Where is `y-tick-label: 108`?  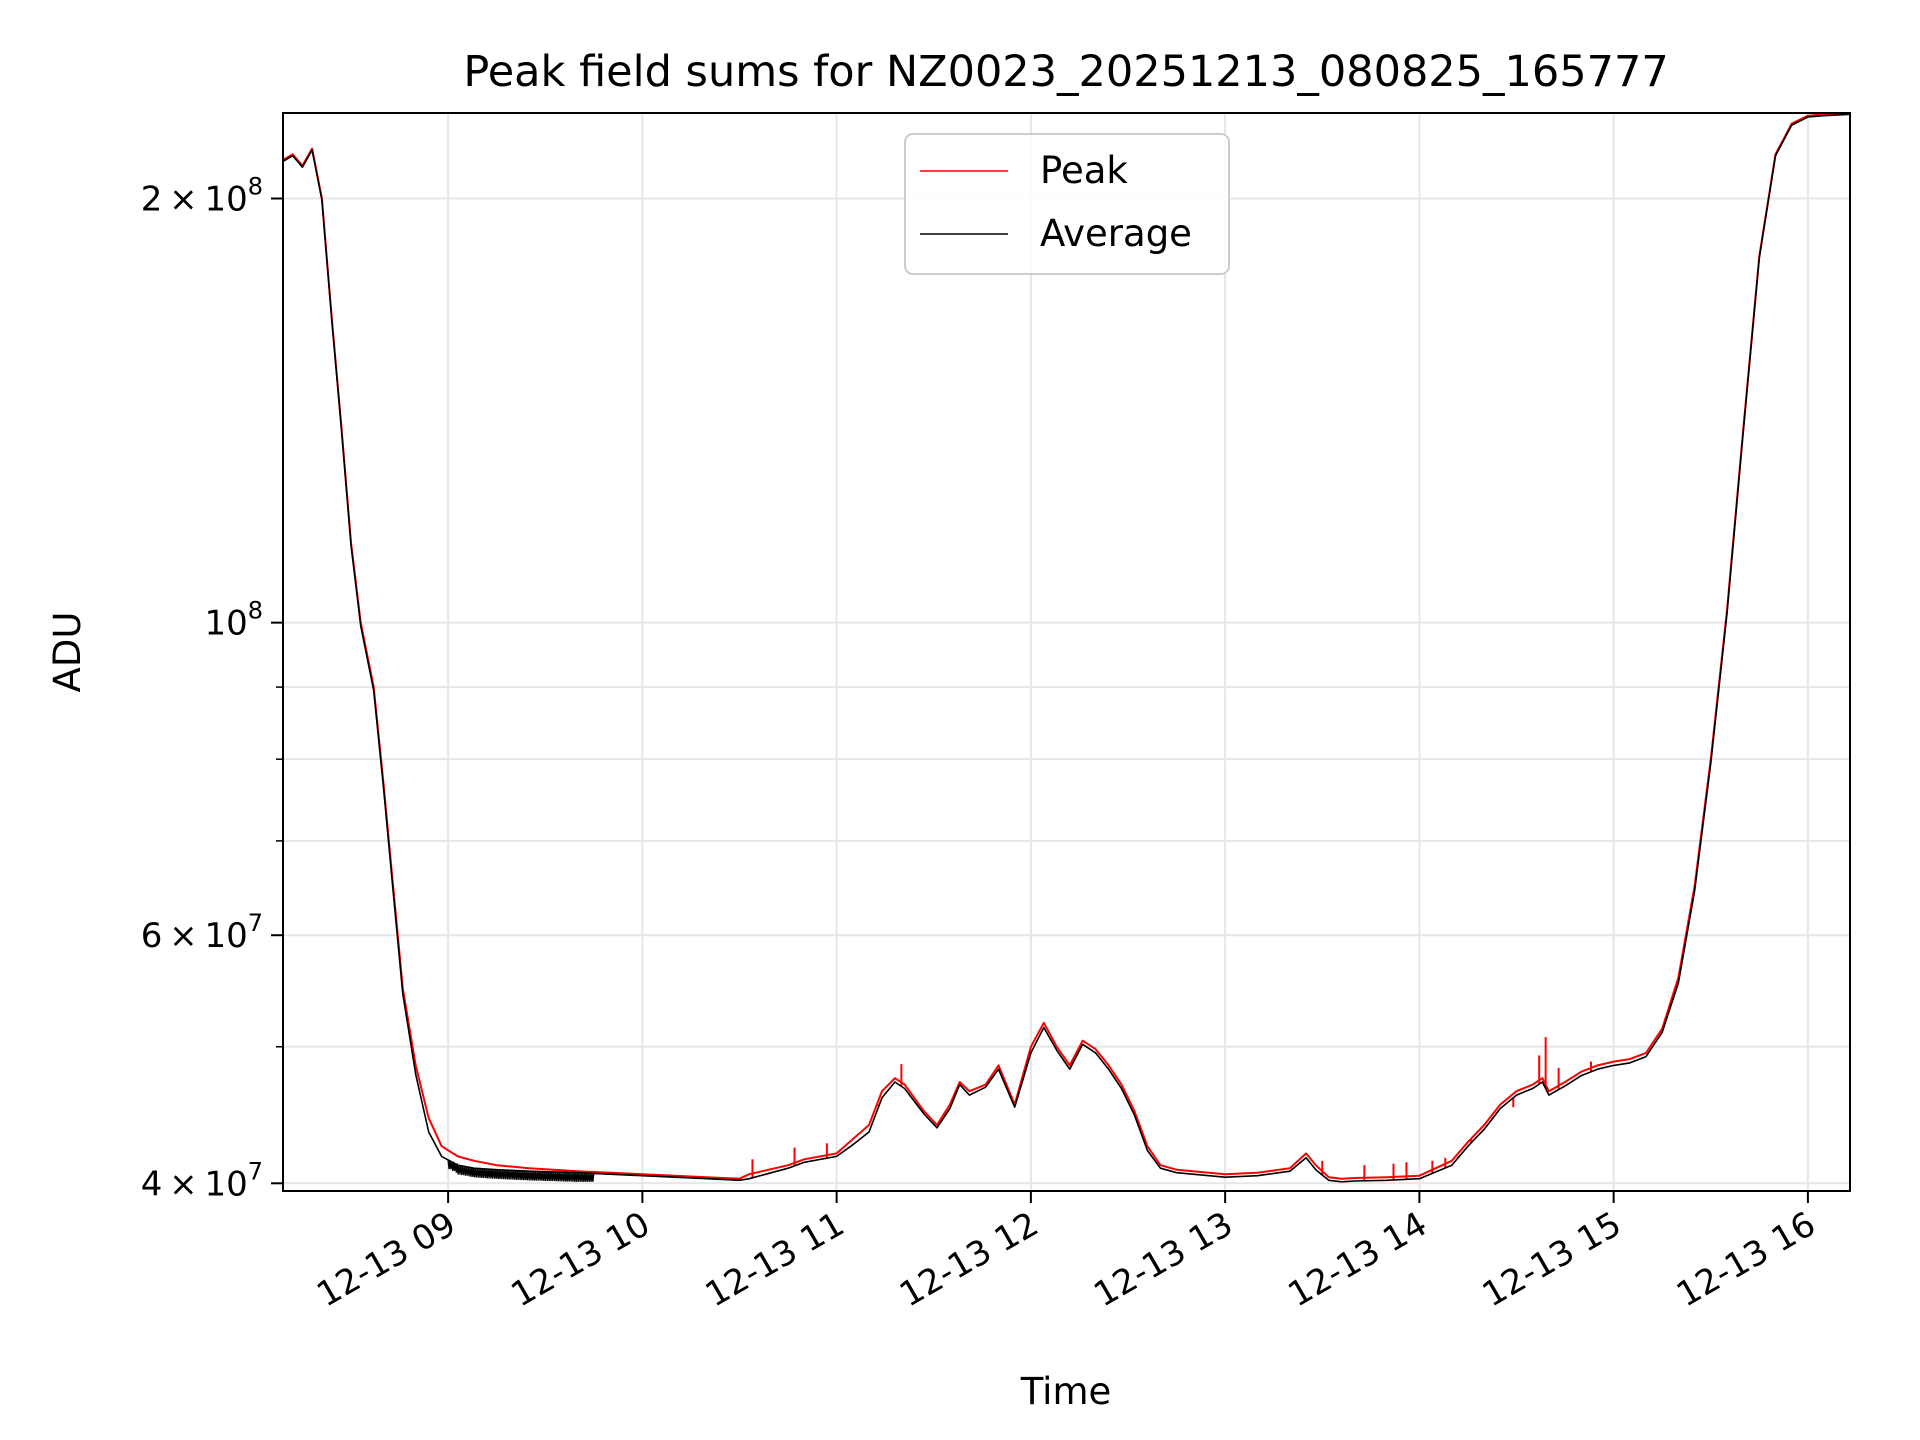
y-tick-label: 108 is located at coordinates (233, 620).